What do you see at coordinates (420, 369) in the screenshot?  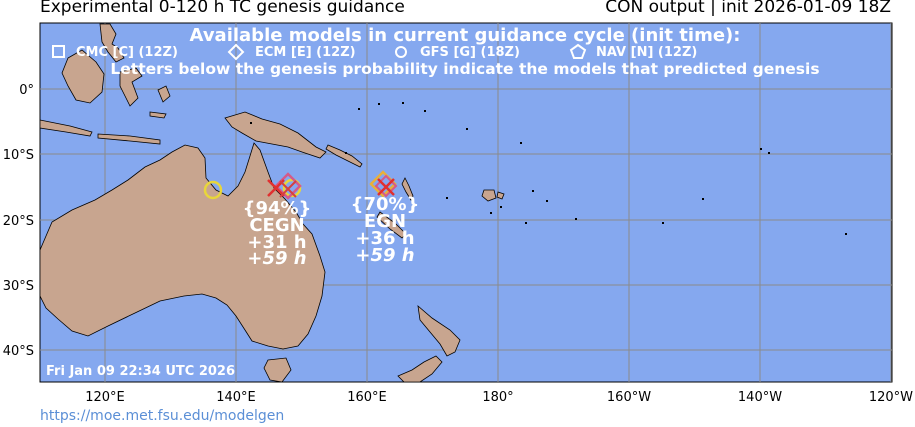 I see `new-zealand-south-island` at bounding box center [420, 369].